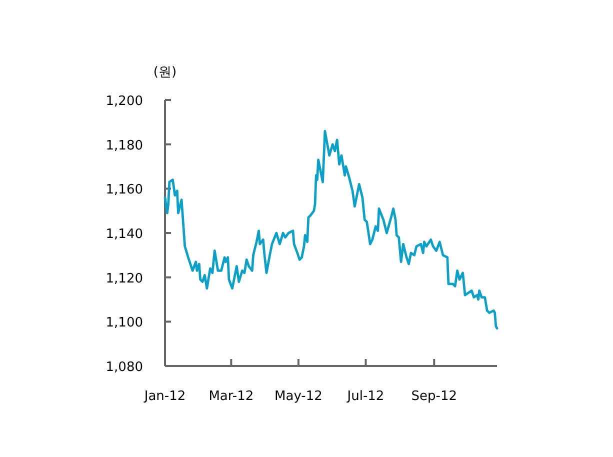 This screenshot has height=457, width=613. I want to click on x-tick-label: Sep-12, so click(434, 396).